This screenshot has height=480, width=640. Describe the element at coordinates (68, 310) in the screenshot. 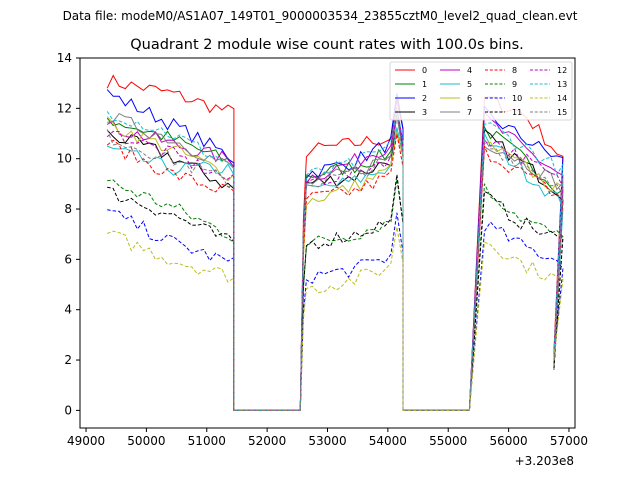

I see `y-tick-label: 4` at that location.